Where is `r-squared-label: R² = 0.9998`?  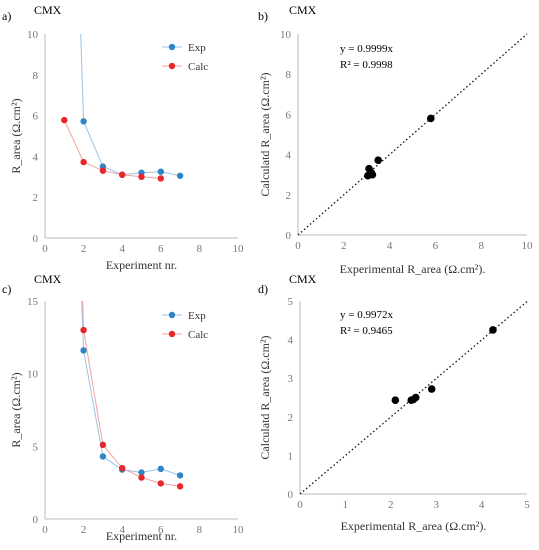
r-squared-label: R² = 0.9998 is located at coordinates (366, 65).